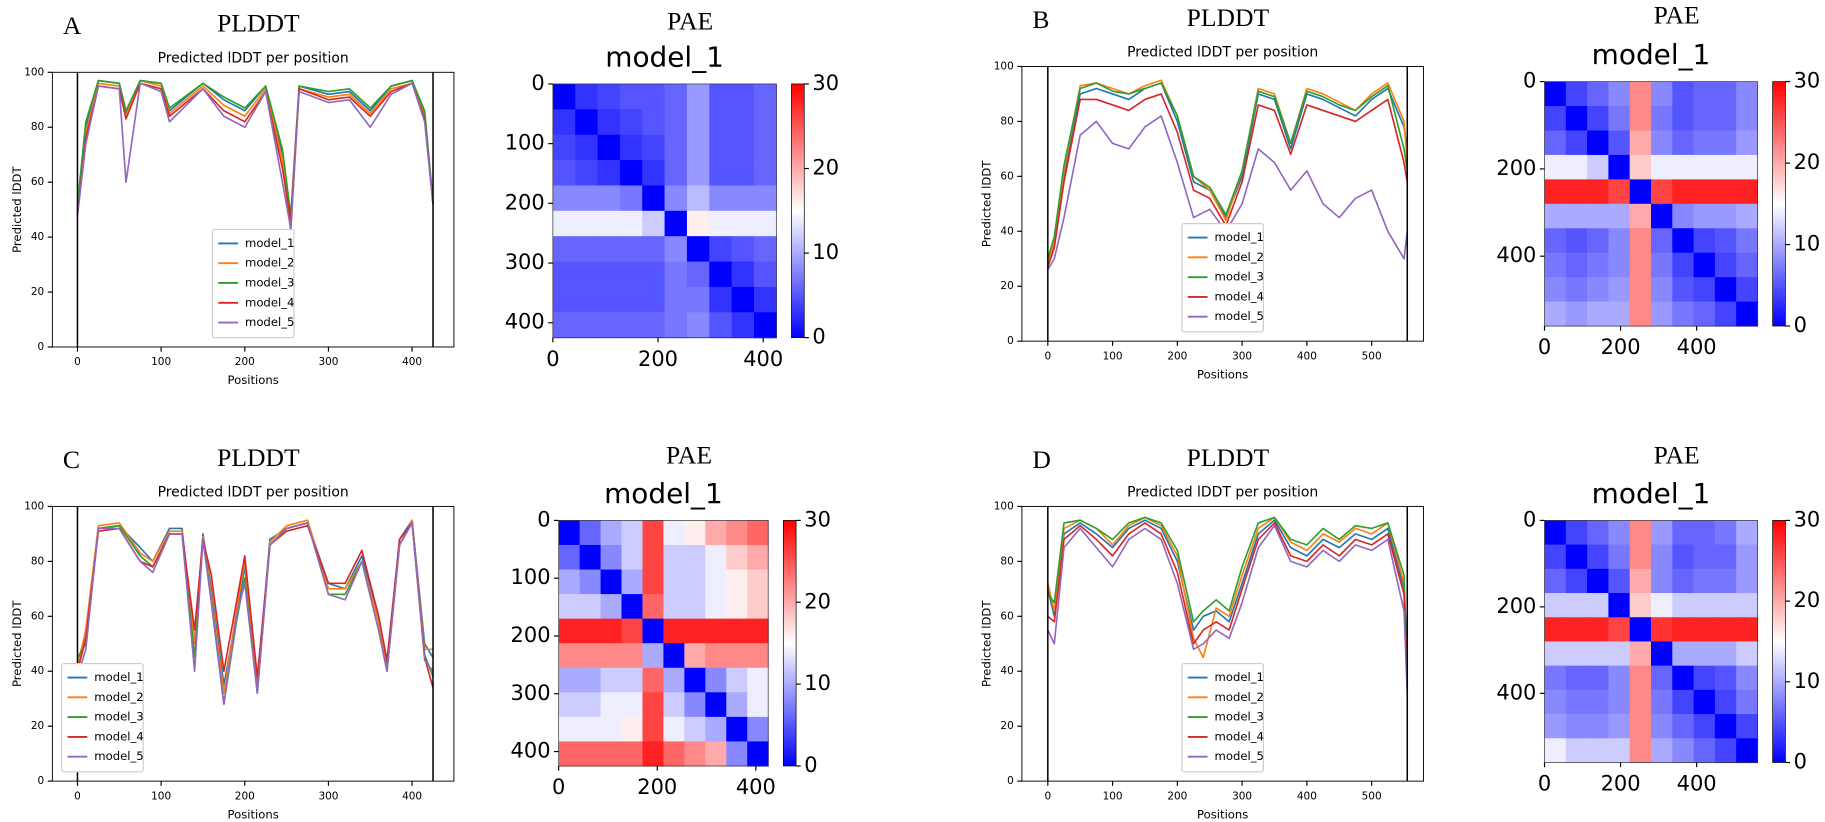 This screenshot has height=822, width=1825. Describe the element at coordinates (1239, 736) in the screenshot. I see `legend-label: model_4` at that location.